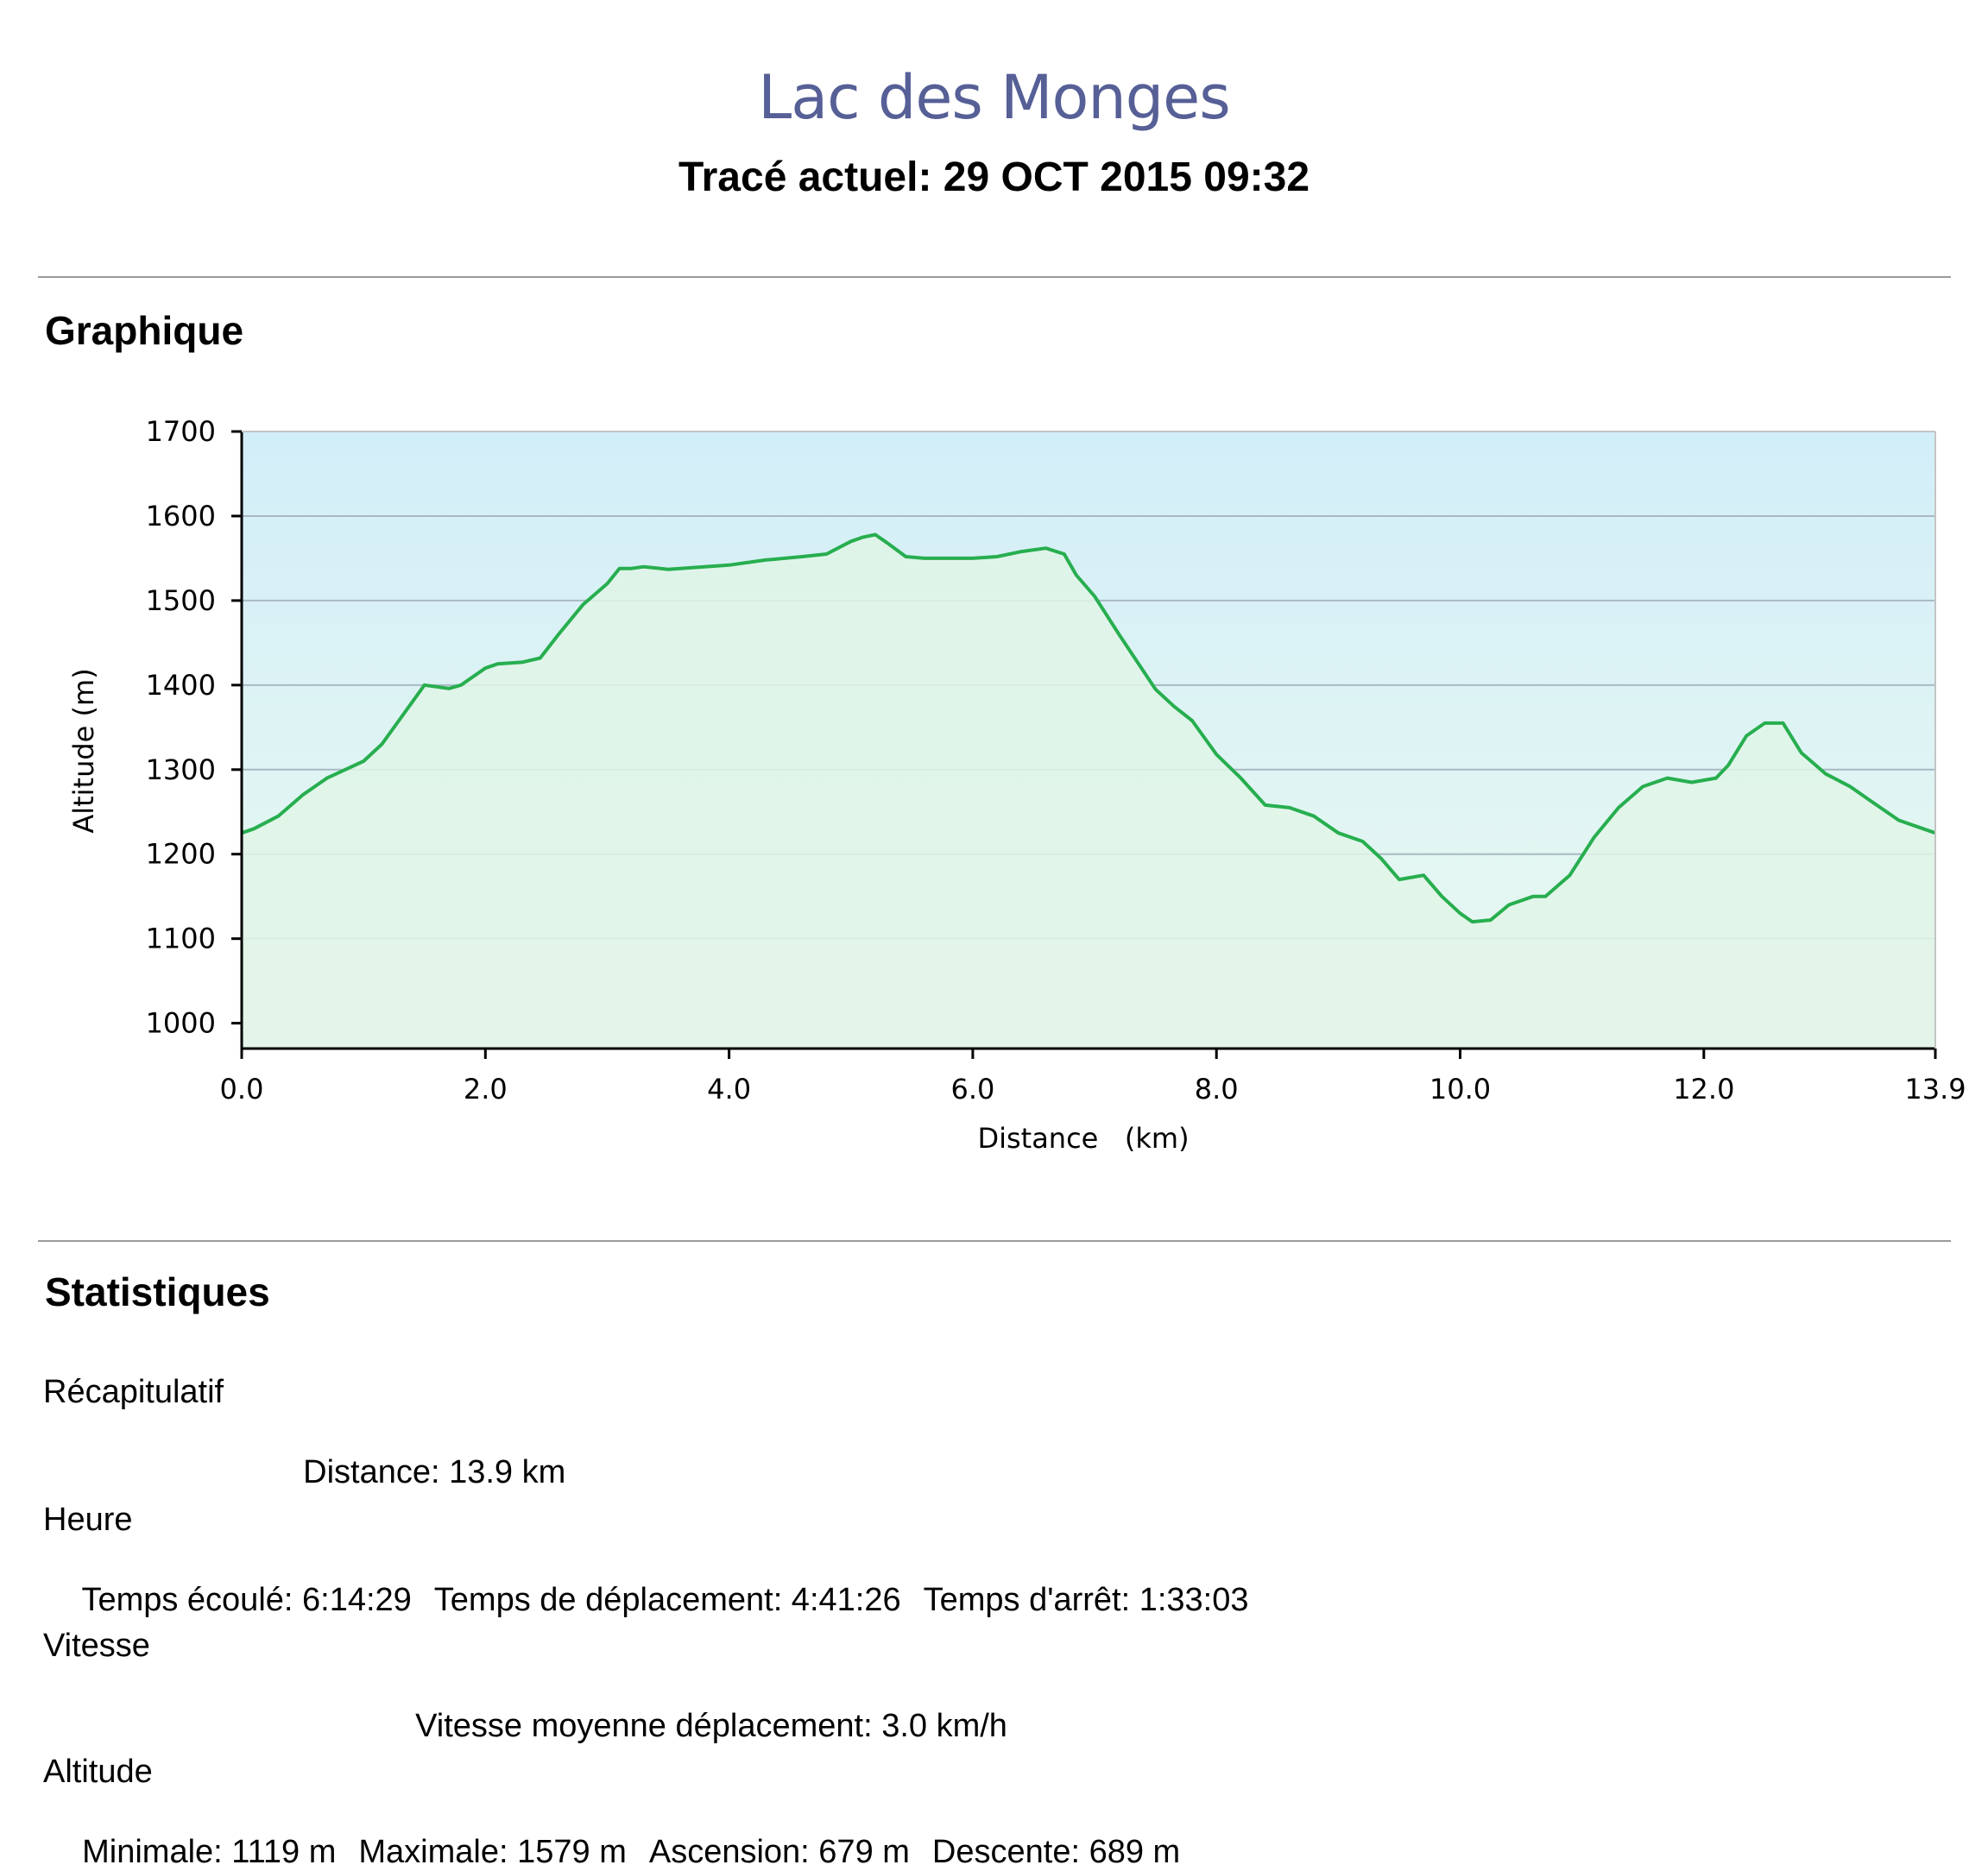 This screenshot has width=1988, height=1871. I want to click on x-tick-label: 8.0, so click(1217, 1089).